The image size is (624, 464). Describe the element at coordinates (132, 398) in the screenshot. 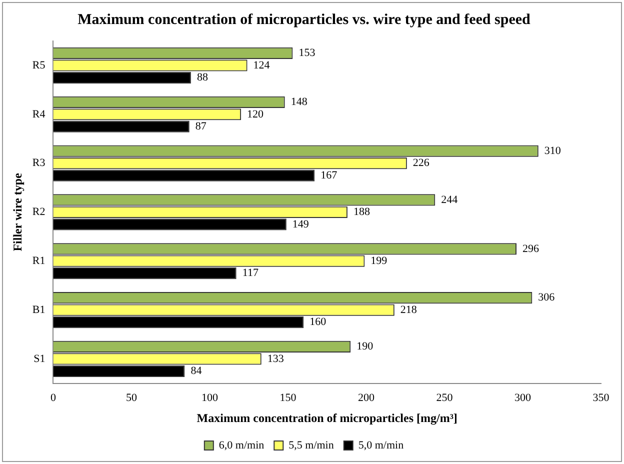

I see `x-tick-label: 50` at that location.